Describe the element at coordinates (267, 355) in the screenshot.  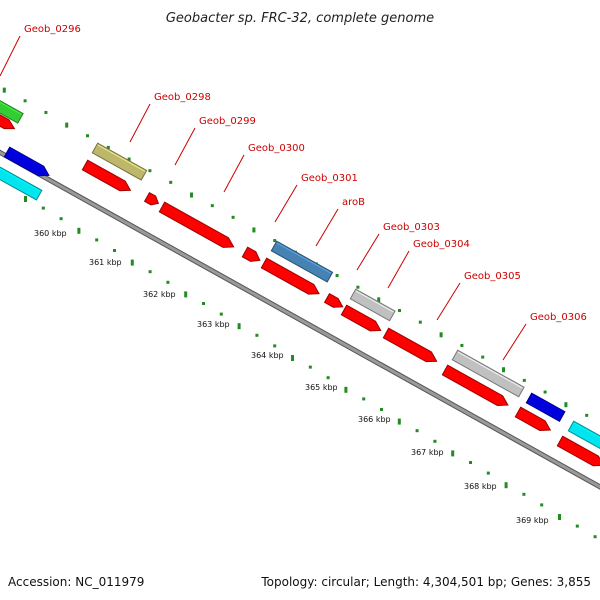
I see `scale-label: 364 kbp` at that location.